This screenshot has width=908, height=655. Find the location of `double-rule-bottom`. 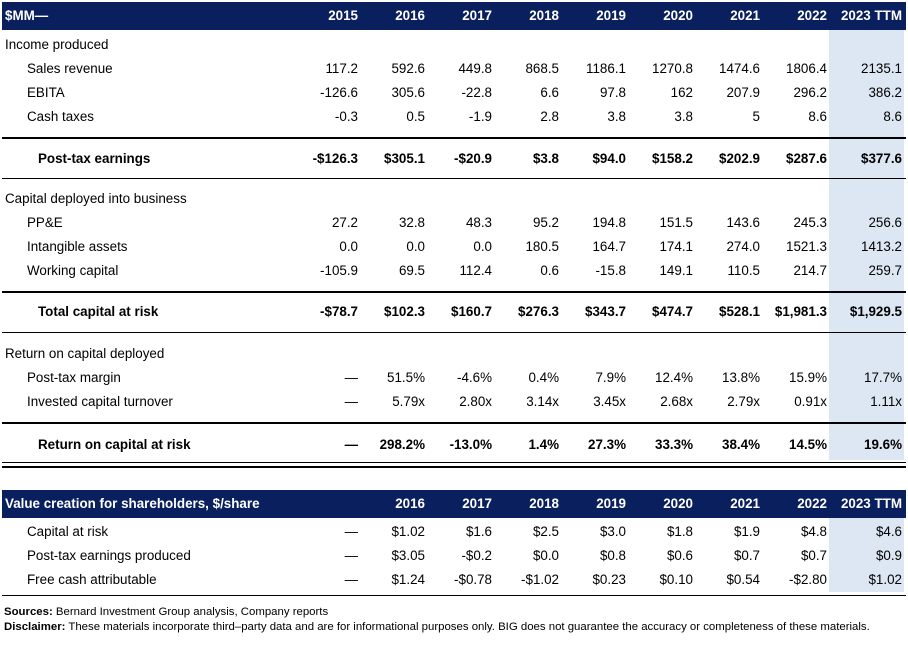

double-rule-bottom is located at coordinates (454, 467).